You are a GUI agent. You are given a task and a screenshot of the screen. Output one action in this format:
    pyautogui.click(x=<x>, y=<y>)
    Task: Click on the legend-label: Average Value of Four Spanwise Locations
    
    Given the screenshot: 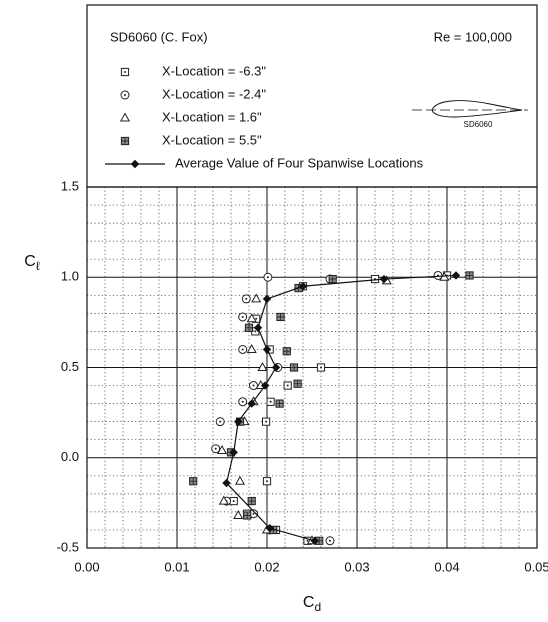 What is the action you would take?
    pyautogui.click(x=299, y=162)
    